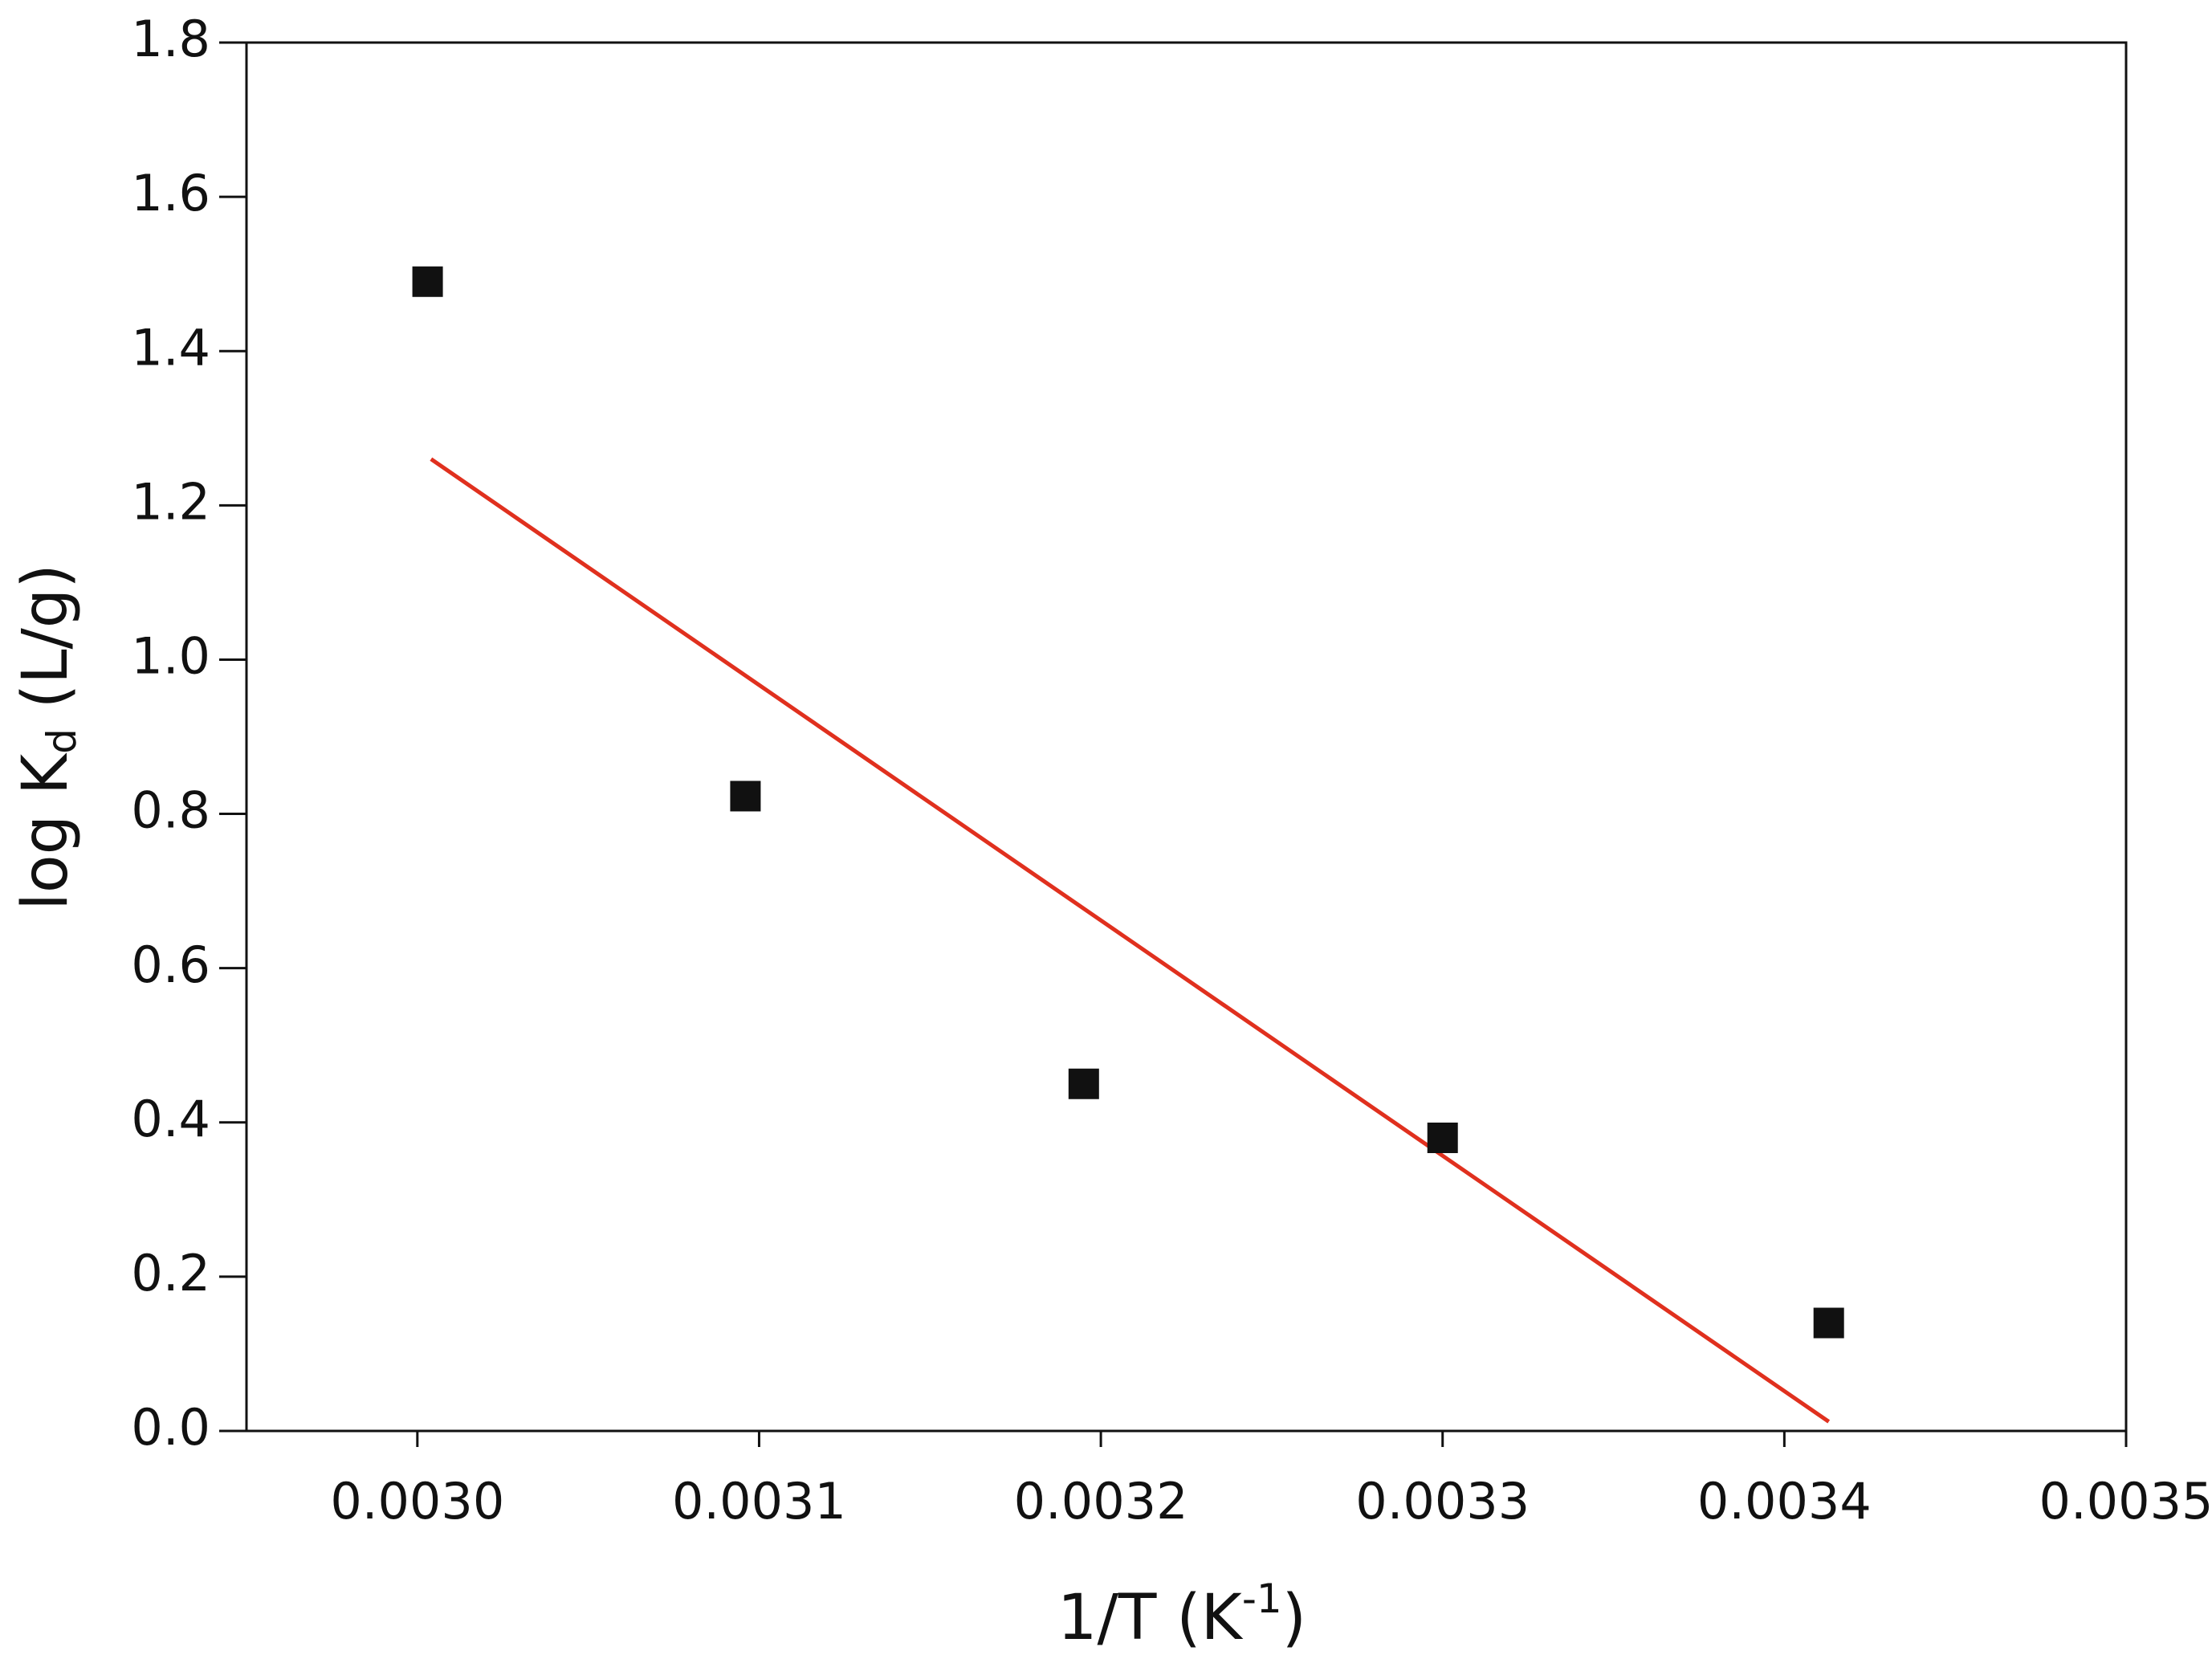 The width and height of the screenshot is (2212, 1659). What do you see at coordinates (170, 347) in the screenshot?
I see `y-tick-label: 1.4` at bounding box center [170, 347].